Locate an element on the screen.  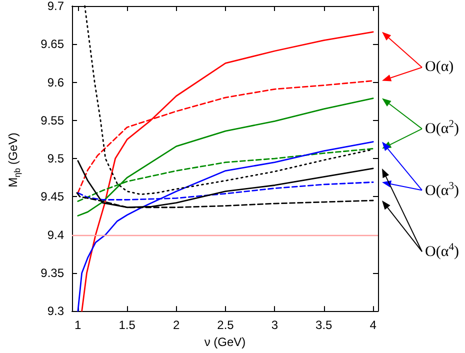
y-tick-label: 9.55 is located at coordinates (52, 120).